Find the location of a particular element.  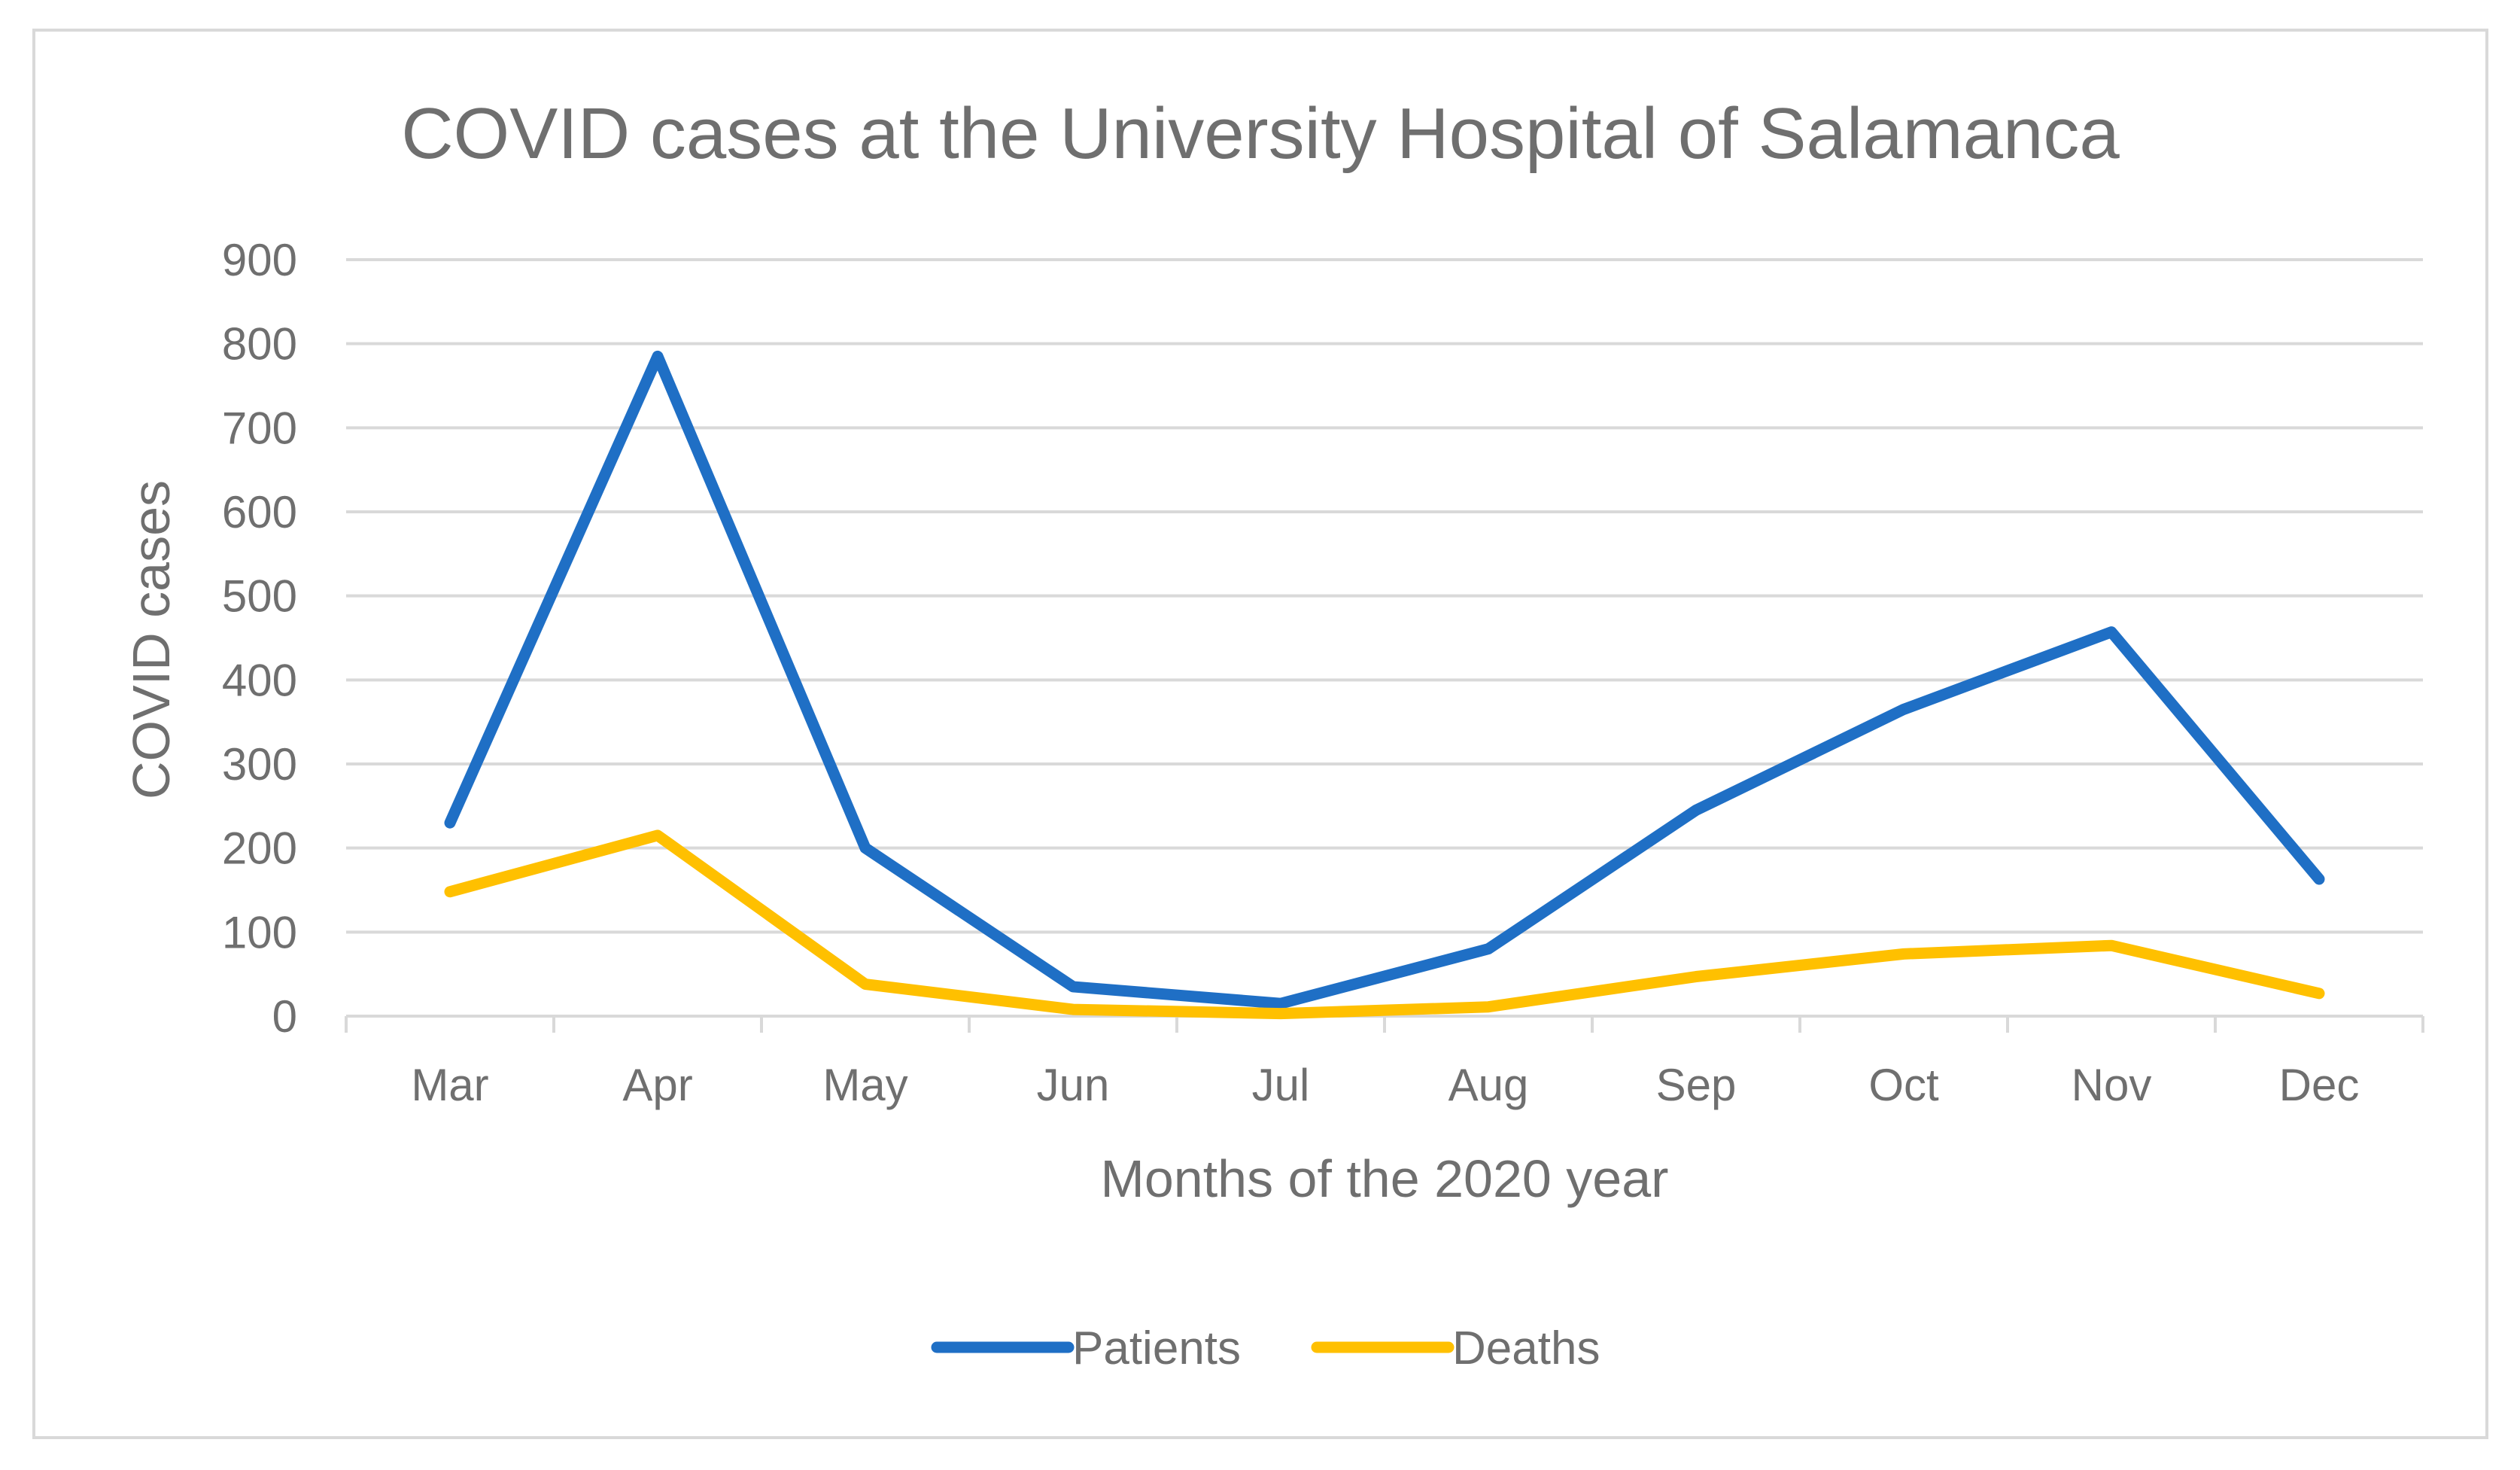

x-tick-label: Sep is located at coordinates (1696, 1085).